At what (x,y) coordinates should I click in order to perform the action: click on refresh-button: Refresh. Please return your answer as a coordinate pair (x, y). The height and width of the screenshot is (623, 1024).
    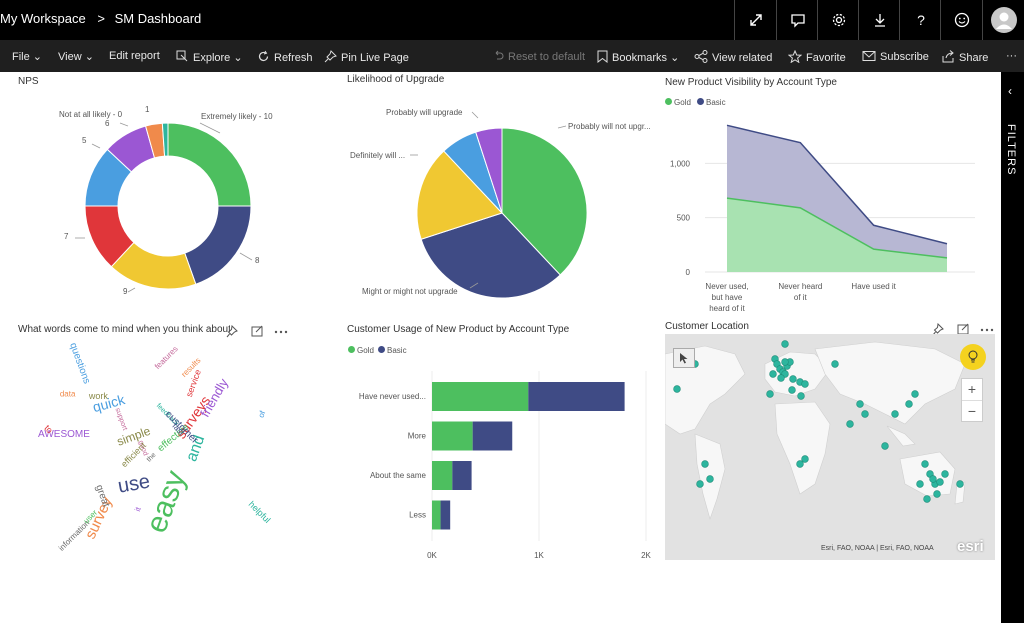
    Looking at the image, I should click on (285, 57).